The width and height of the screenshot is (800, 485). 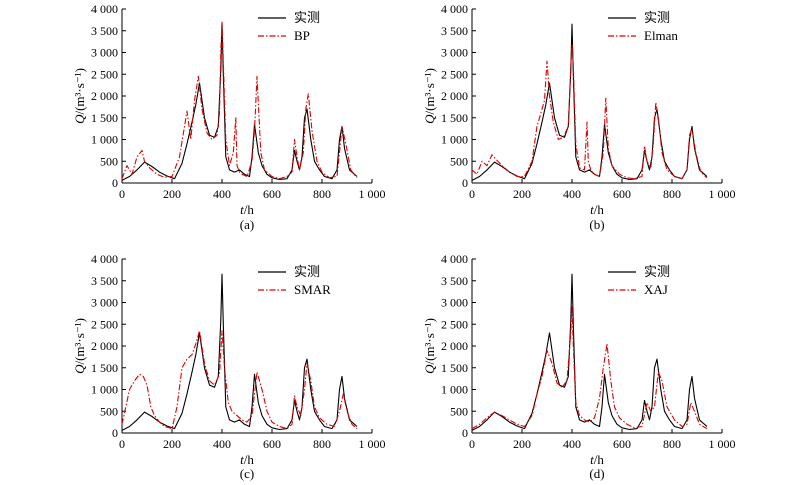 I want to click on panel-caption: (c), so click(x=247, y=473).